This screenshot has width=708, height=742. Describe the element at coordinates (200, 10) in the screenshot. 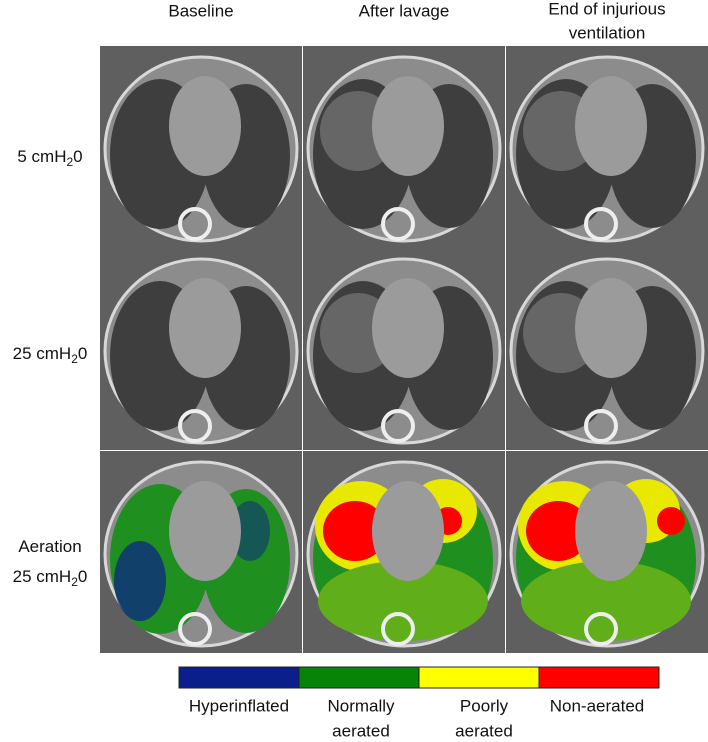

I see `column-header: Baseline` at that location.